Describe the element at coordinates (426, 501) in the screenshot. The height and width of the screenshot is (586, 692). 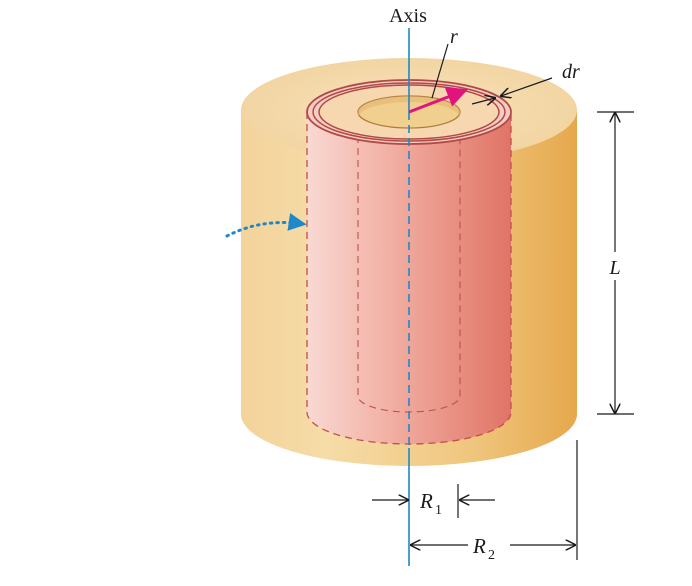
I see `R1-label: R` at that location.